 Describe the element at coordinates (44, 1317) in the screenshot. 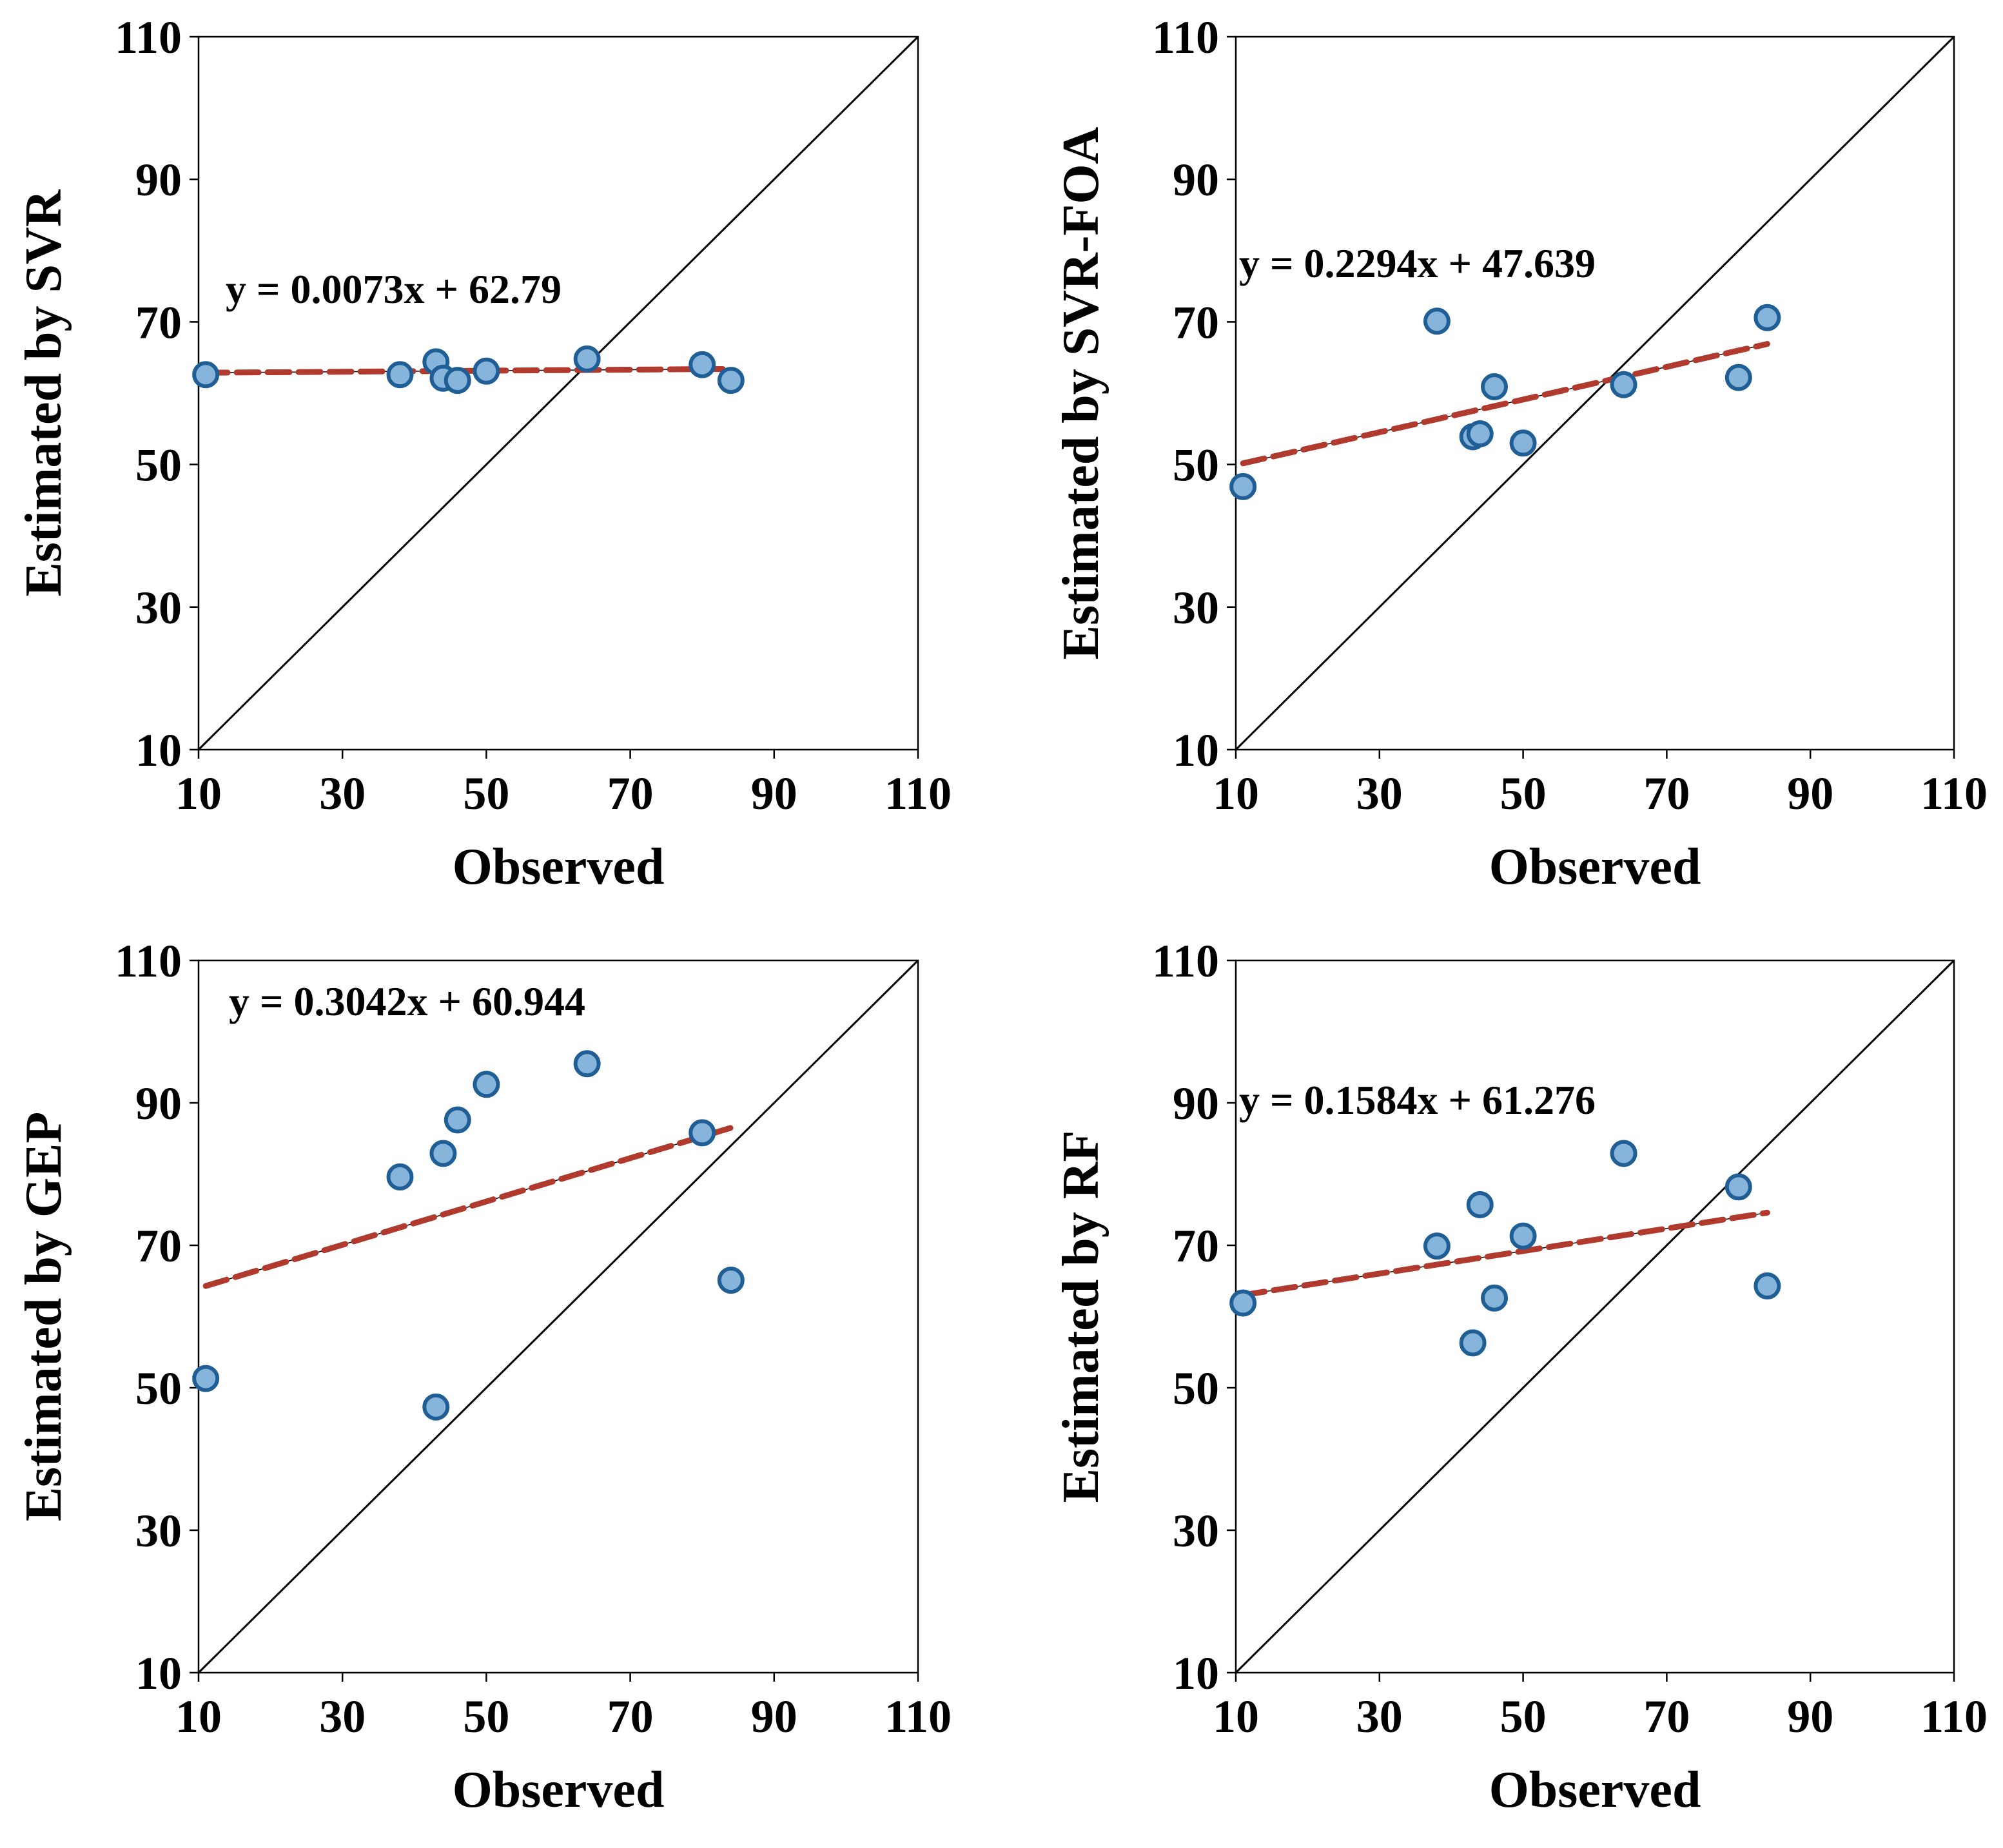

I see `y-axis-title: Estimated by GEP` at that location.